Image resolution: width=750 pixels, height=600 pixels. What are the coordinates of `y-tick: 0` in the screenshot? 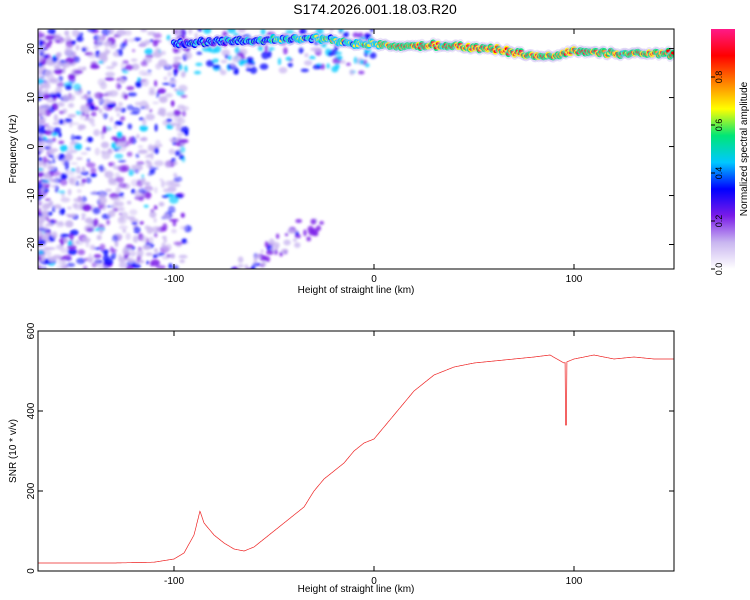 It's located at (350, 146).